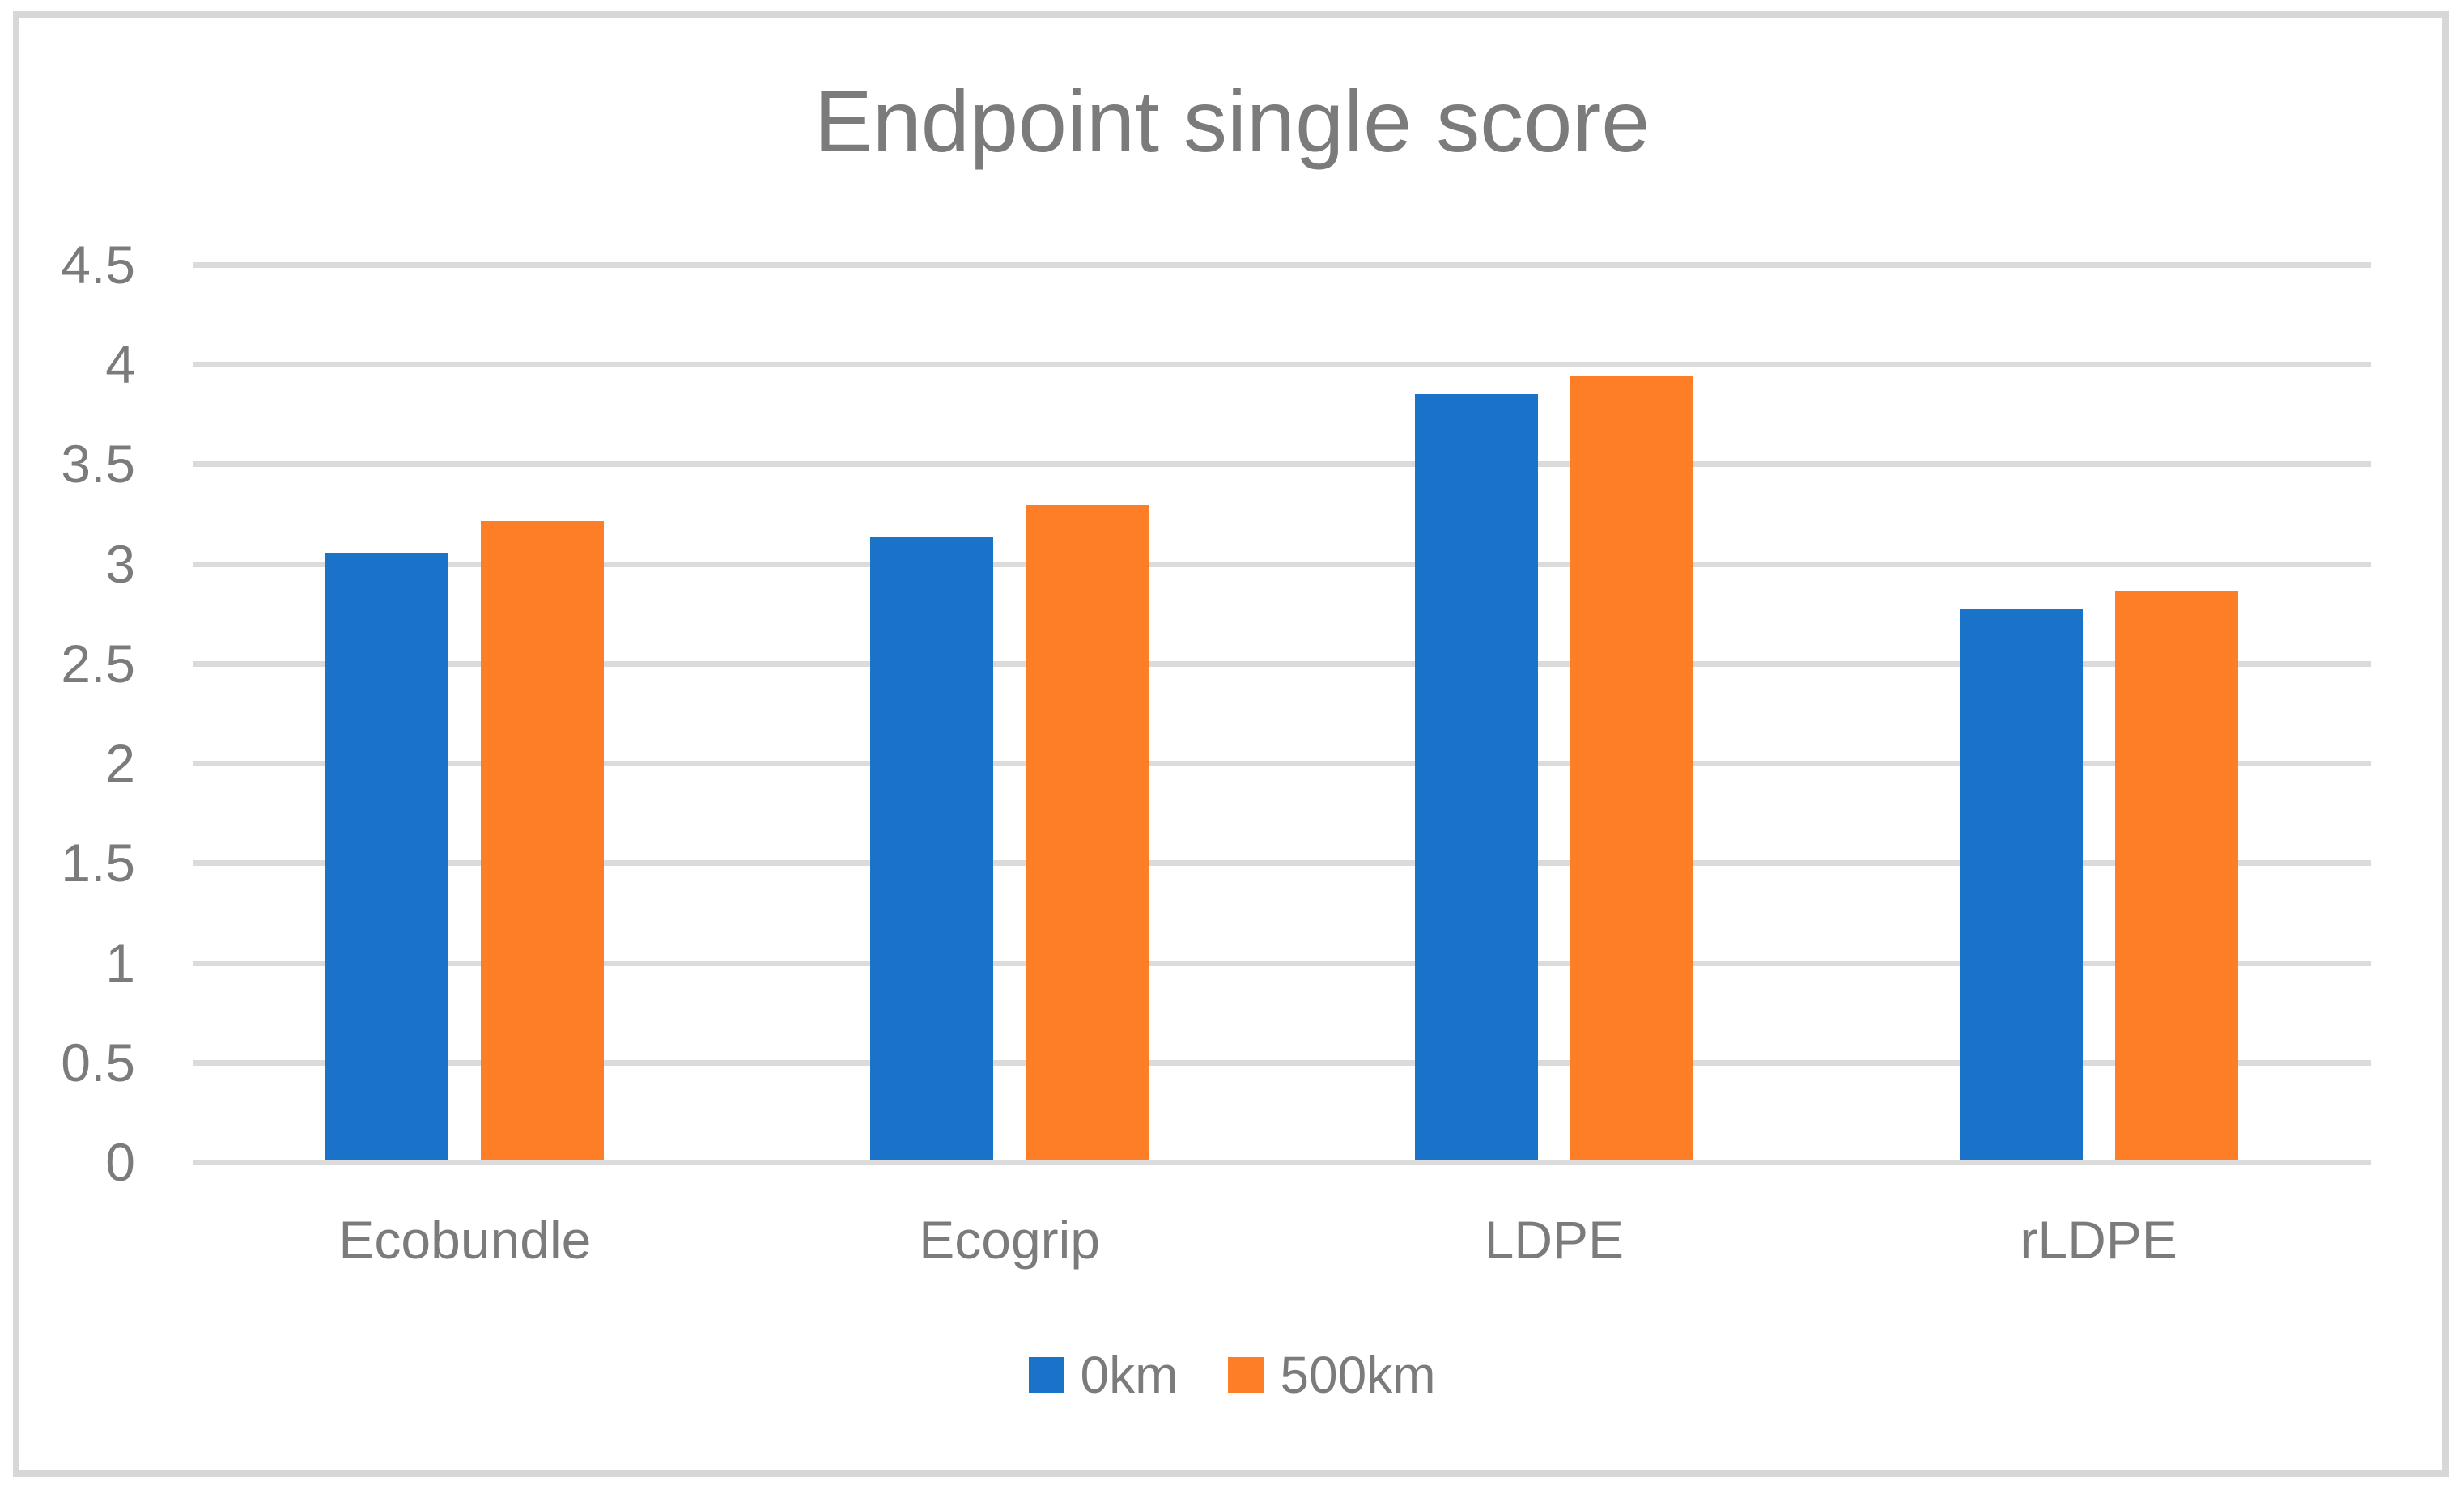  What do you see at coordinates (1246, 1375) in the screenshot?
I see `legend-swatch-500km` at bounding box center [1246, 1375].